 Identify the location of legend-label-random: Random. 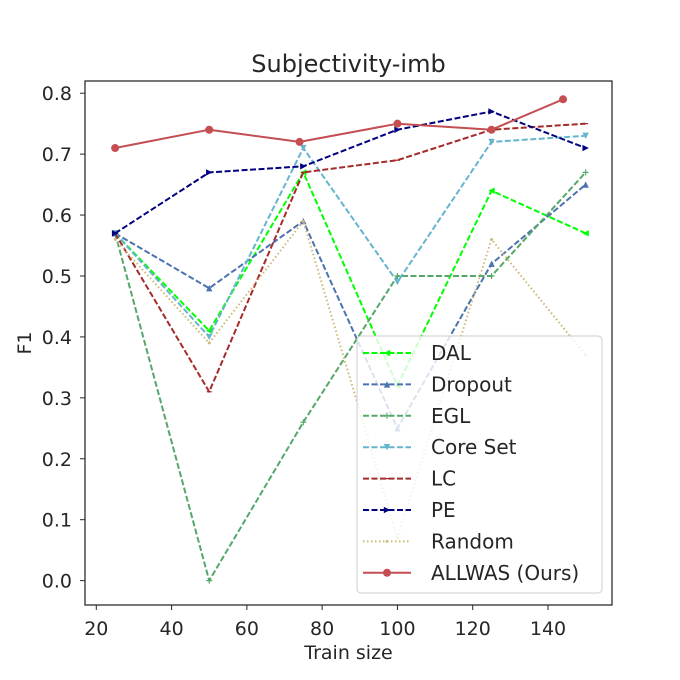
(472, 541).